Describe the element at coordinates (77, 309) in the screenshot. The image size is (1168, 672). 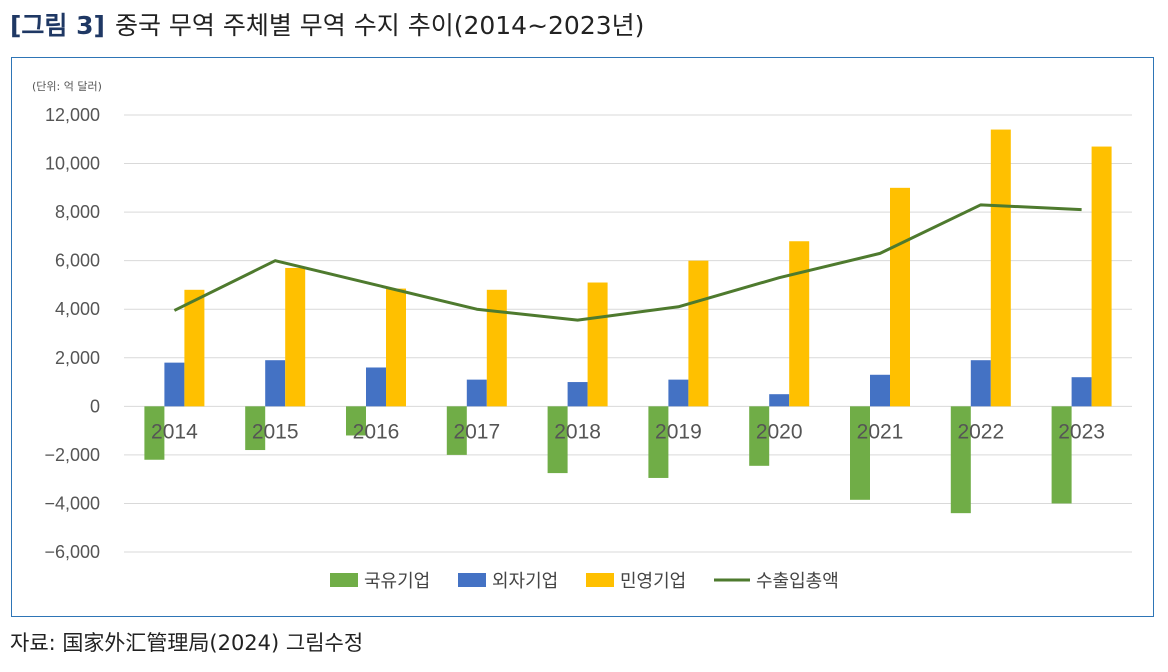
I see `y-tick-label: 4,000` at that location.